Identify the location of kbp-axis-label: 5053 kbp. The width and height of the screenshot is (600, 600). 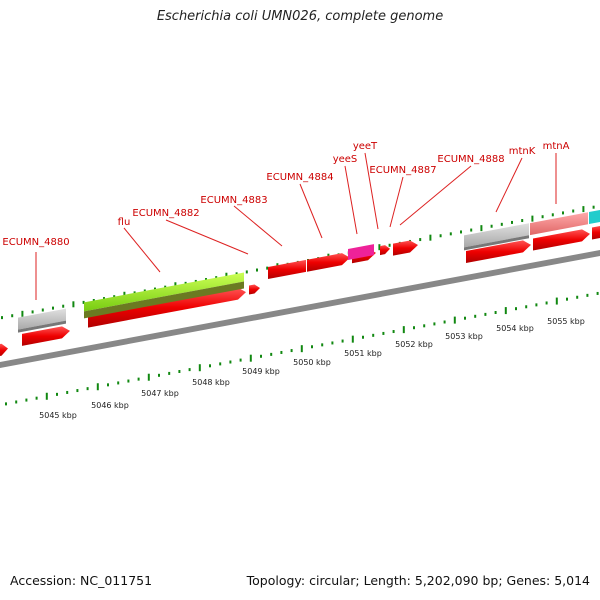
(464, 336).